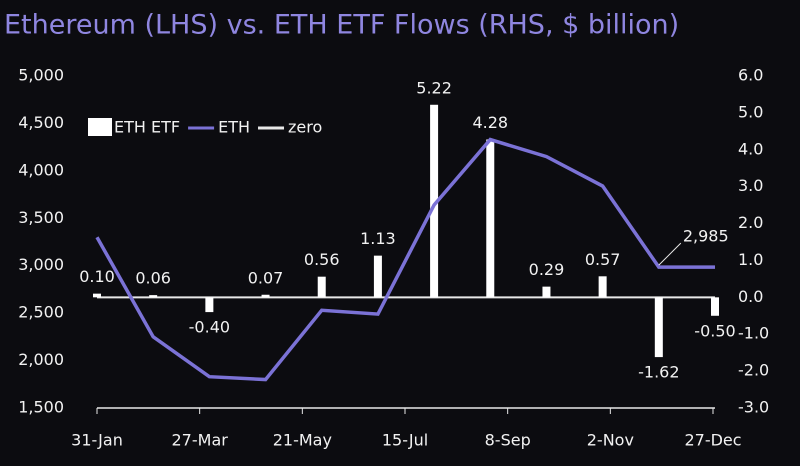 This screenshot has height=466, width=800. What do you see at coordinates (750, 148) in the screenshot?
I see `y2-tick-label: 4.0` at bounding box center [750, 148].